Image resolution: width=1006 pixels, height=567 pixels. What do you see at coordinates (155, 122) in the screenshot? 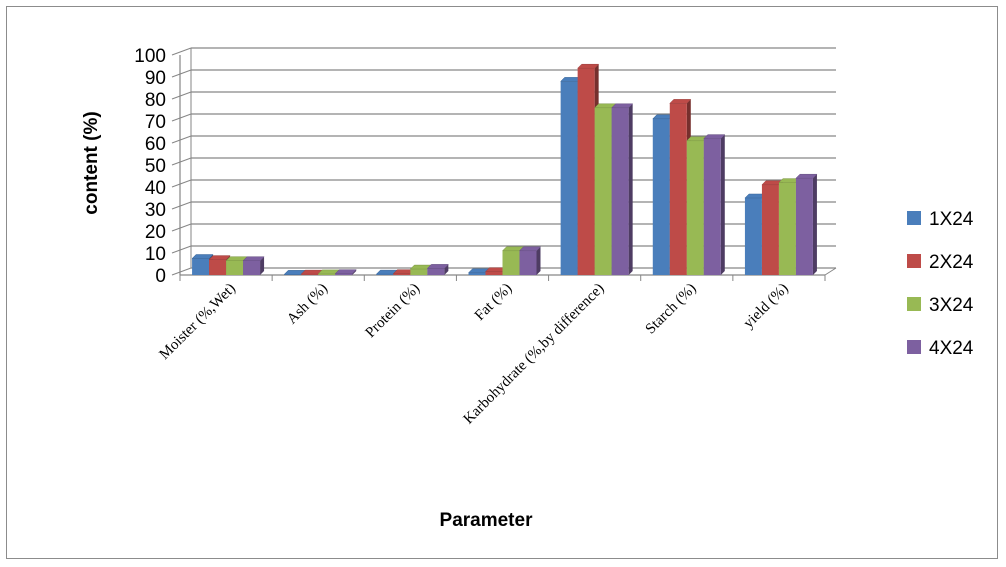
I see `y-tick-label: 70` at bounding box center [155, 122].